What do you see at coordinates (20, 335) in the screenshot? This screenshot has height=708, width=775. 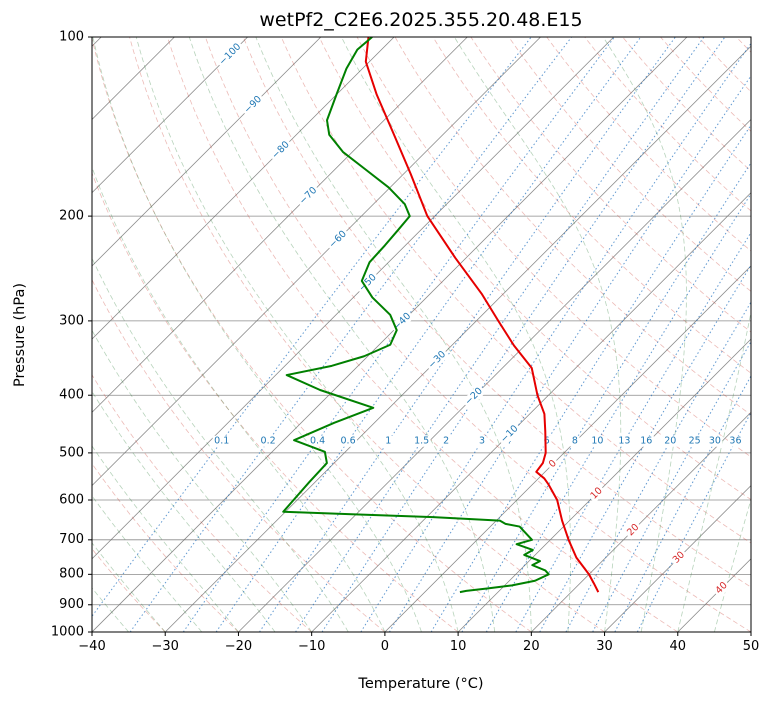 I see `y-axis-label: Pressure (hPa)` at bounding box center [20, 335].